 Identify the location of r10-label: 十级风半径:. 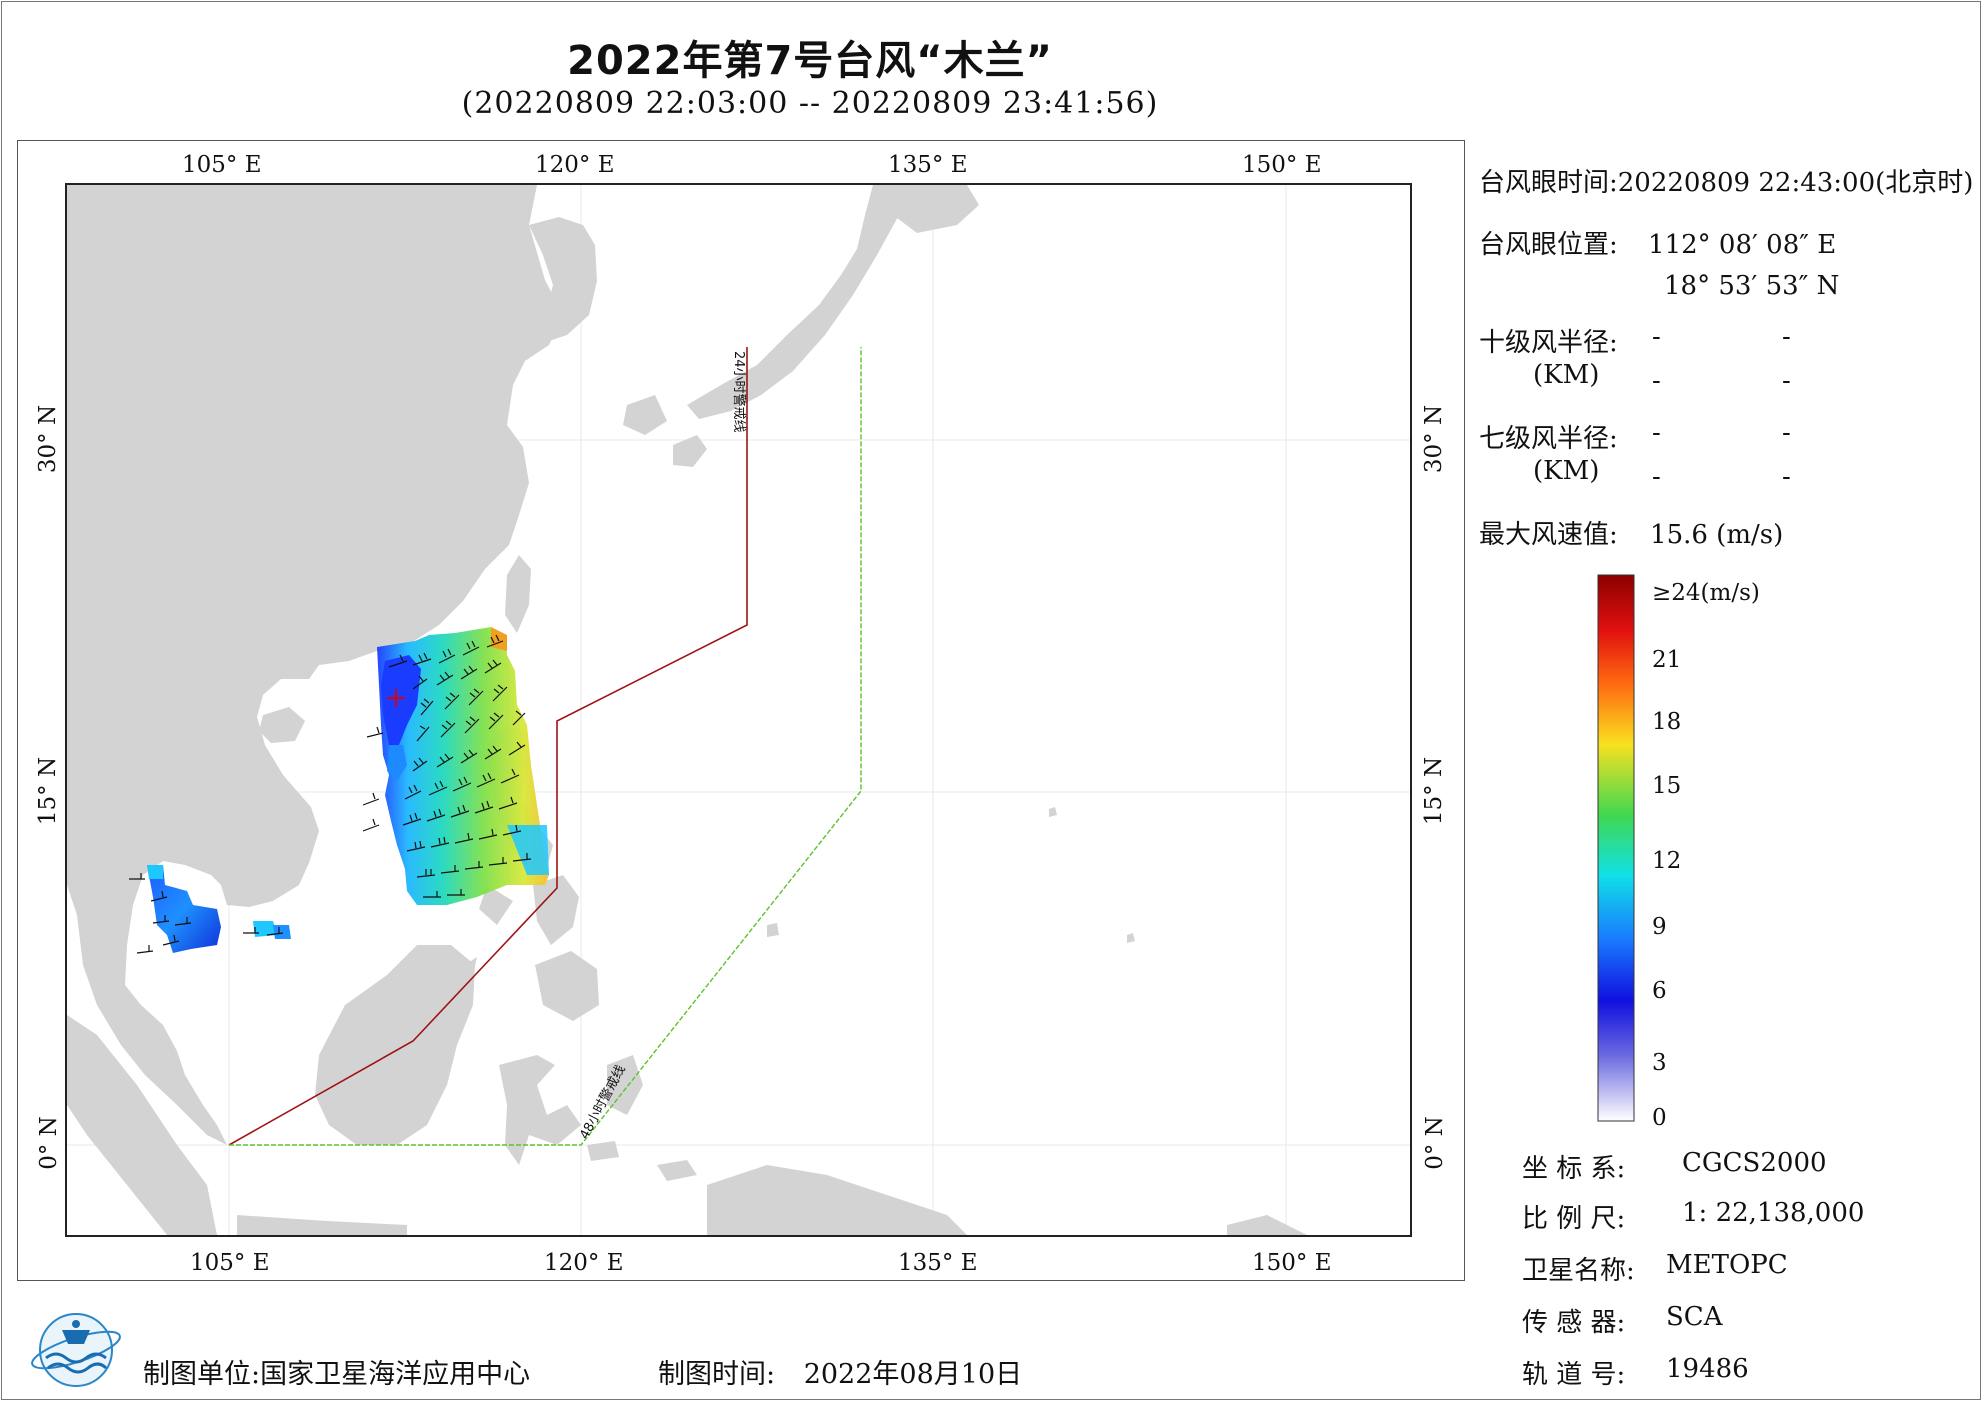
(1548, 343).